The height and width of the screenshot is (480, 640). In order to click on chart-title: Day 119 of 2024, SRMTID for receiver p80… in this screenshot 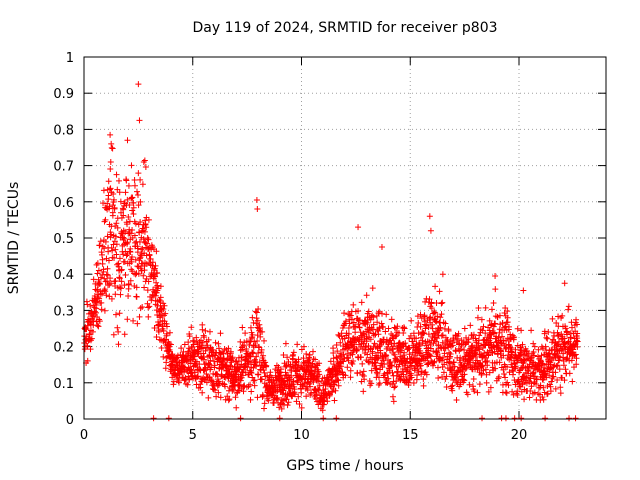, I will do `click(344, 28)`.